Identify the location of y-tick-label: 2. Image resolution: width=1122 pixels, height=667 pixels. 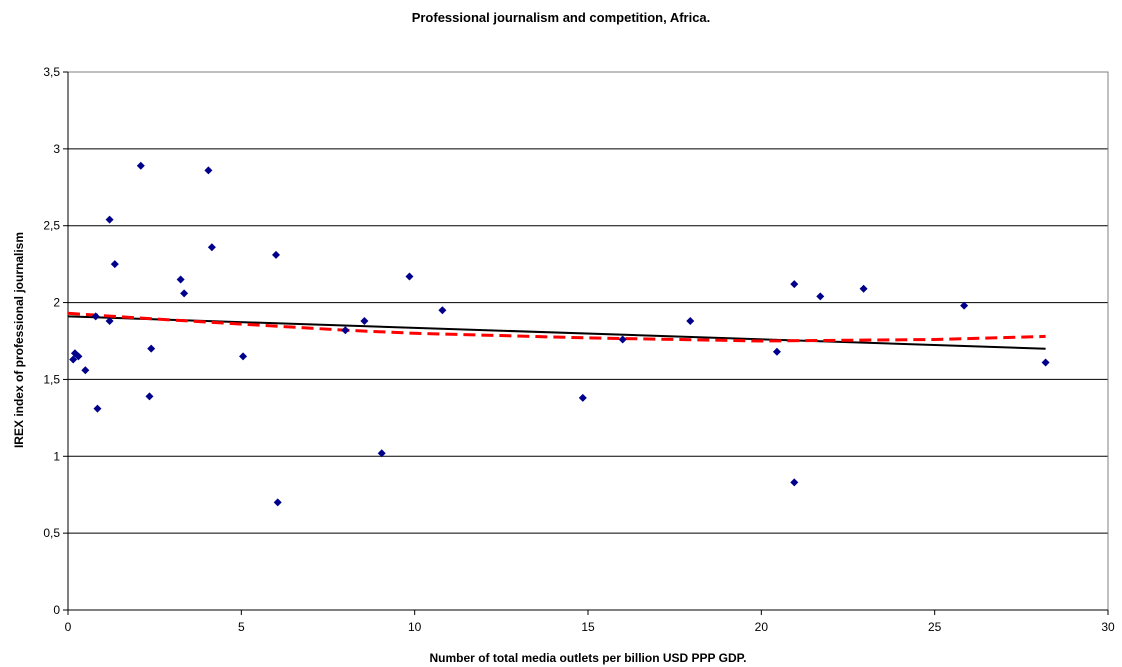
(56, 303).